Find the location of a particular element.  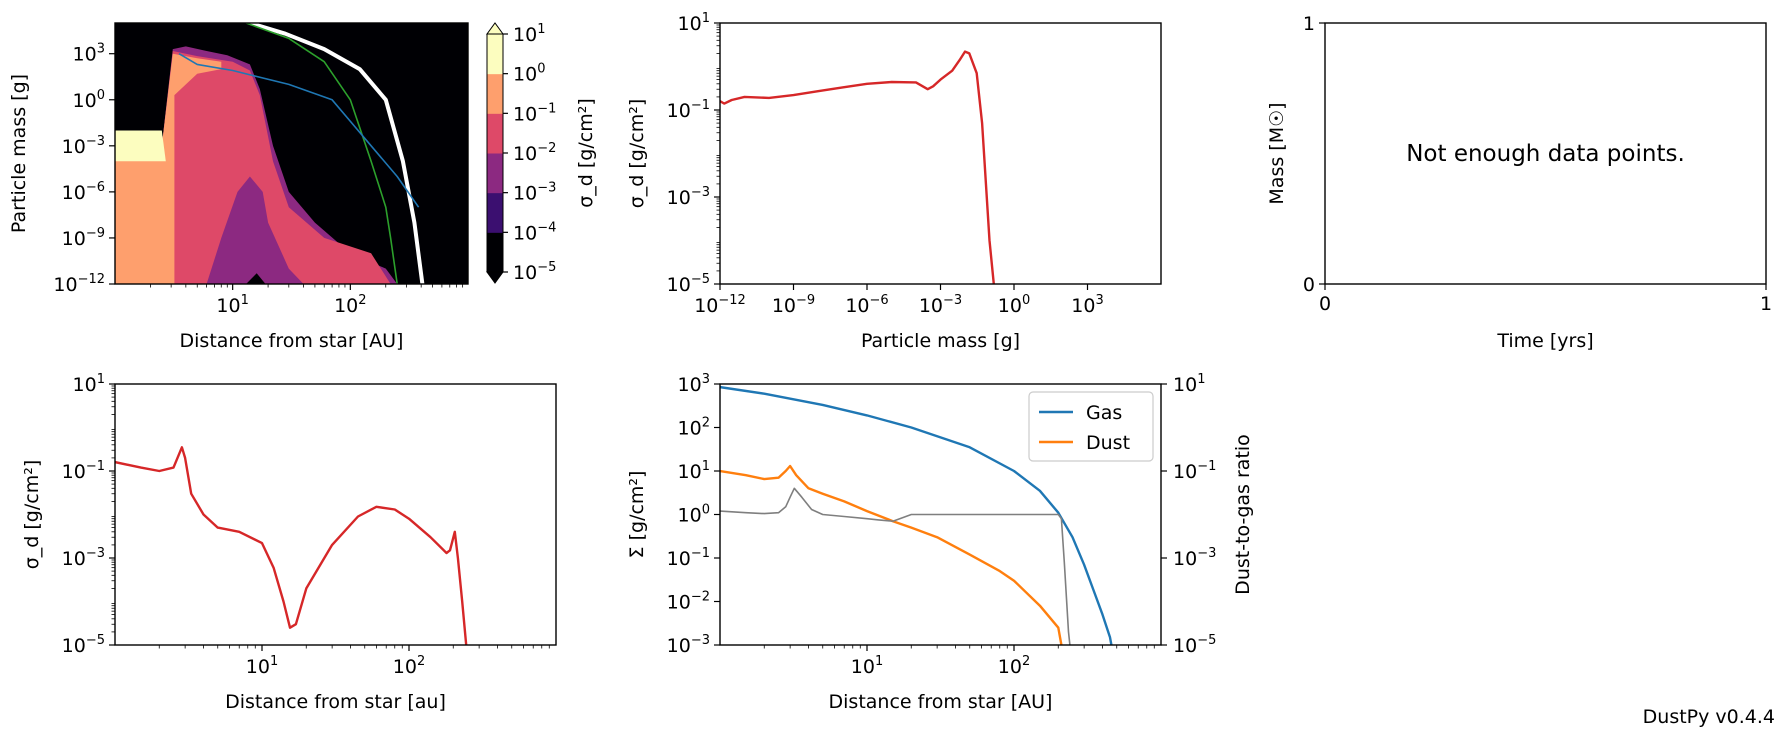

y-tick-label: 10⁻⁹ is located at coordinates (83, 238).